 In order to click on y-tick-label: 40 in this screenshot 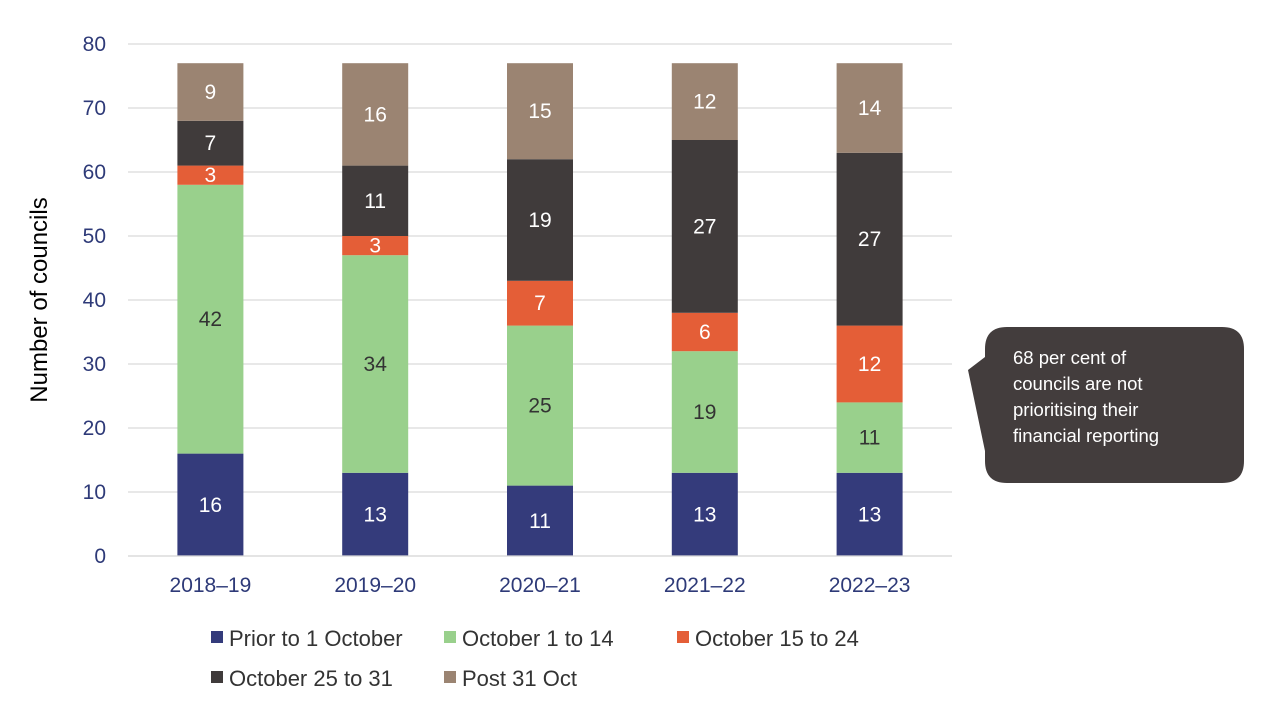, I will do `click(94, 300)`.